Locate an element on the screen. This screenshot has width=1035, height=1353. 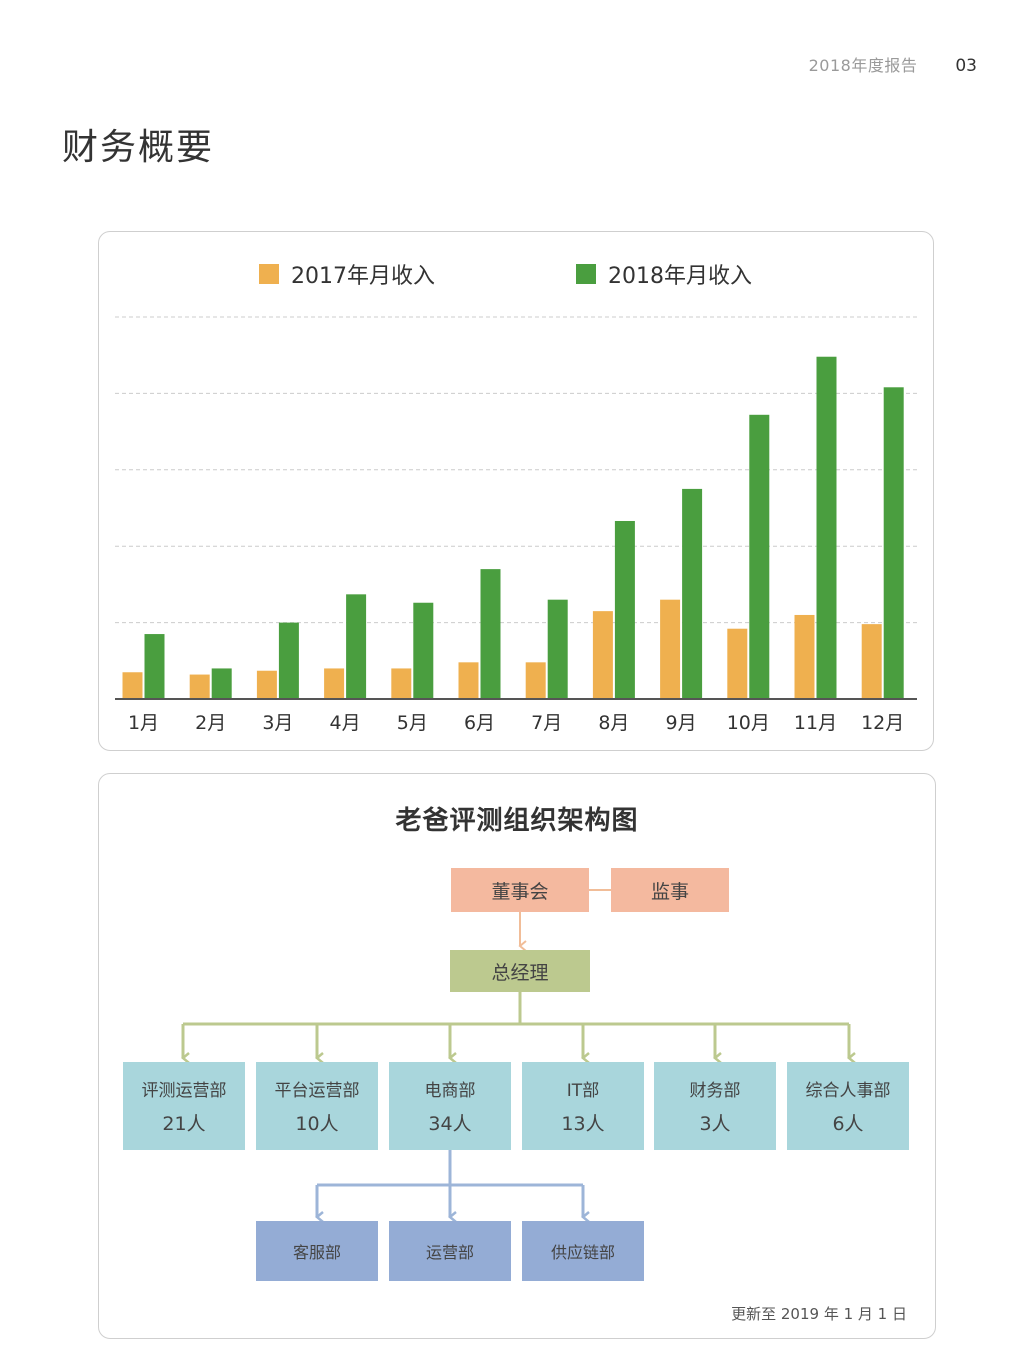
dept-headcount: 34人 is located at coordinates (450, 1124).